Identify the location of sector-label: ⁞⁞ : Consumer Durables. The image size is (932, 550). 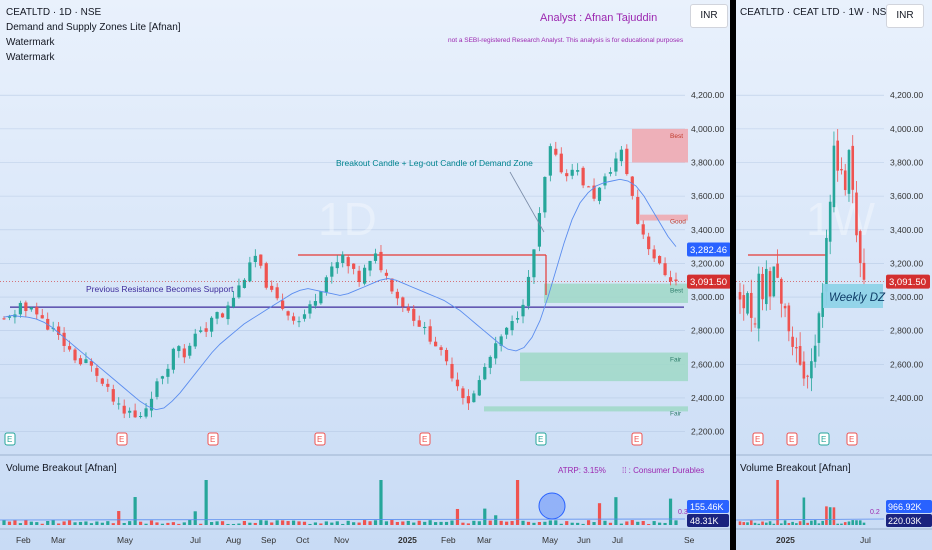
(663, 470).